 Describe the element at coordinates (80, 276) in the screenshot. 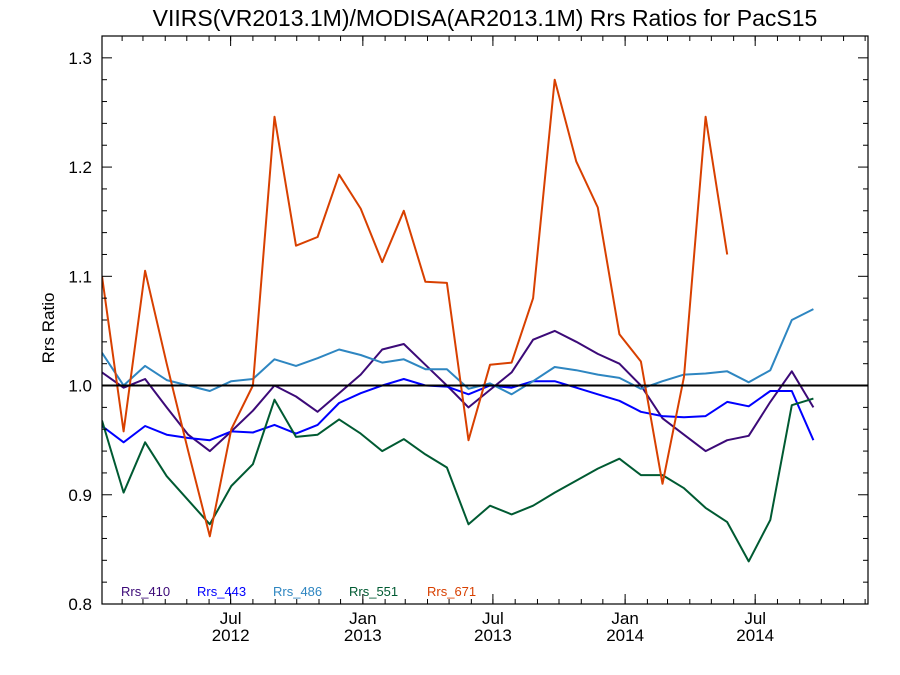

I see `y-tick-label: 1.1` at that location.